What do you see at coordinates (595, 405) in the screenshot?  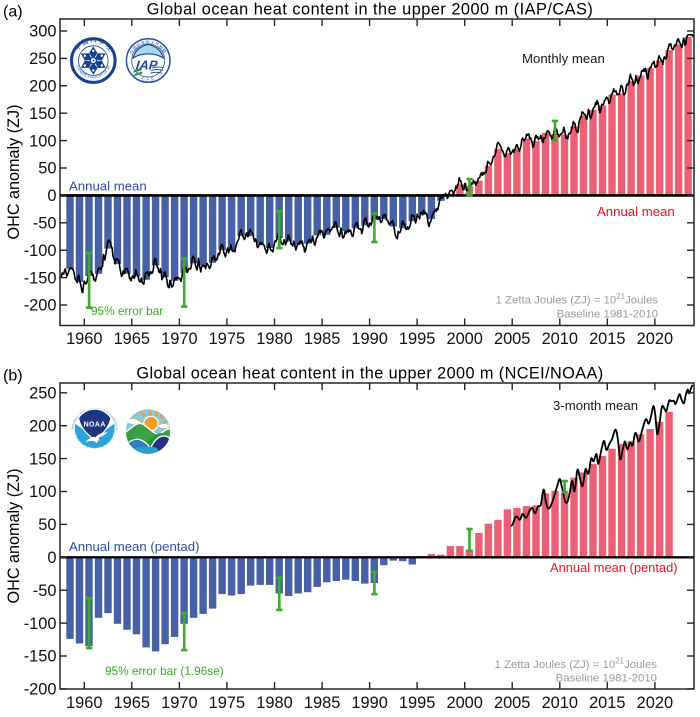 I see `svg-text: 3-month mean` at bounding box center [595, 405].